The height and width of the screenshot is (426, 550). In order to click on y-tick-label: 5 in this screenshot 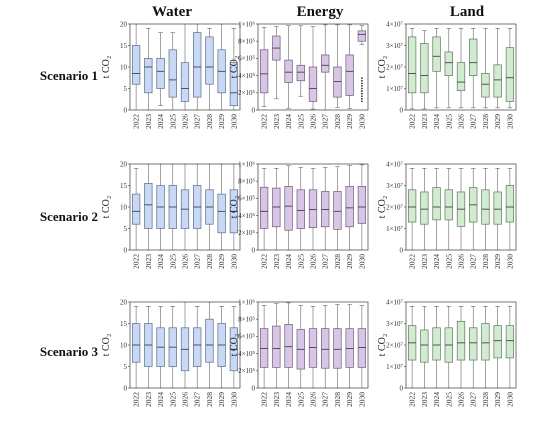, I will do `click(126, 89)`.